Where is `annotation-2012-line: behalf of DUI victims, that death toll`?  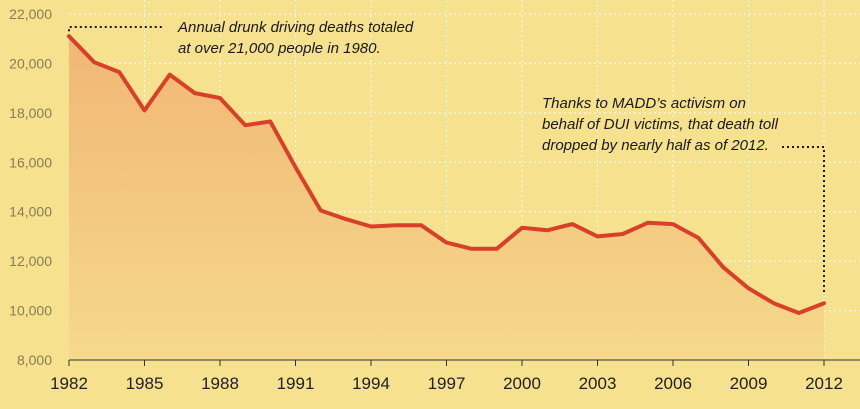
annotation-2012-line: behalf of DUI victims, that death toll is located at coordinates (660, 124).